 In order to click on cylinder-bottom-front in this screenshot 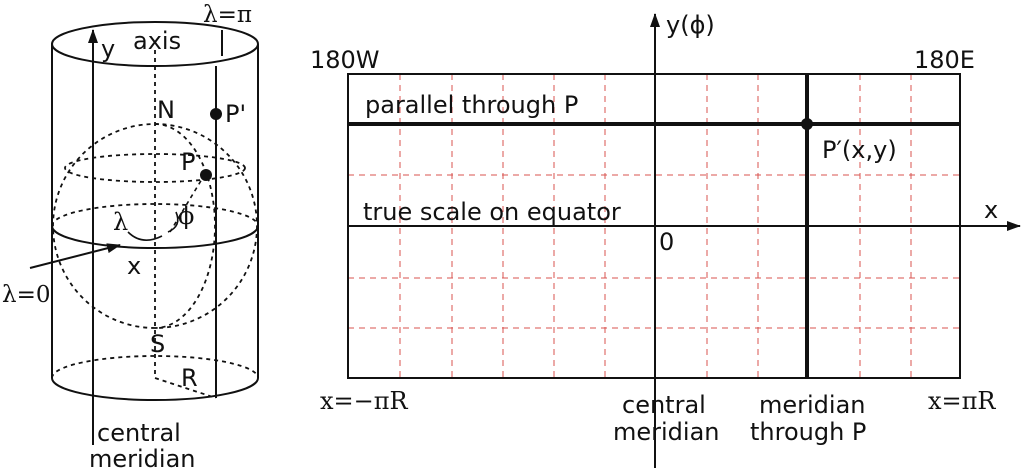, I will do `click(155, 389)`.